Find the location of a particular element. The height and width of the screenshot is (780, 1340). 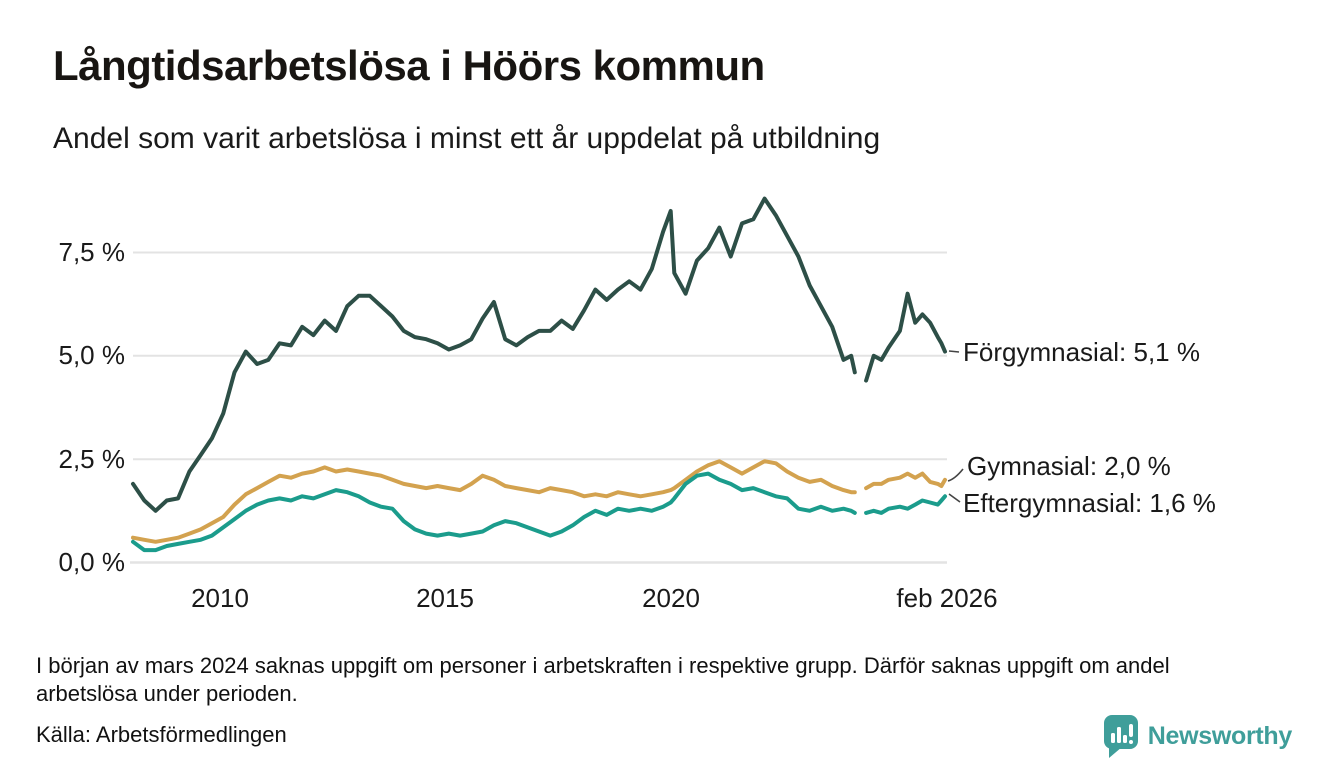

series-end-label-gymnasial: Gymnasial: 2,0 % is located at coordinates (1069, 466).